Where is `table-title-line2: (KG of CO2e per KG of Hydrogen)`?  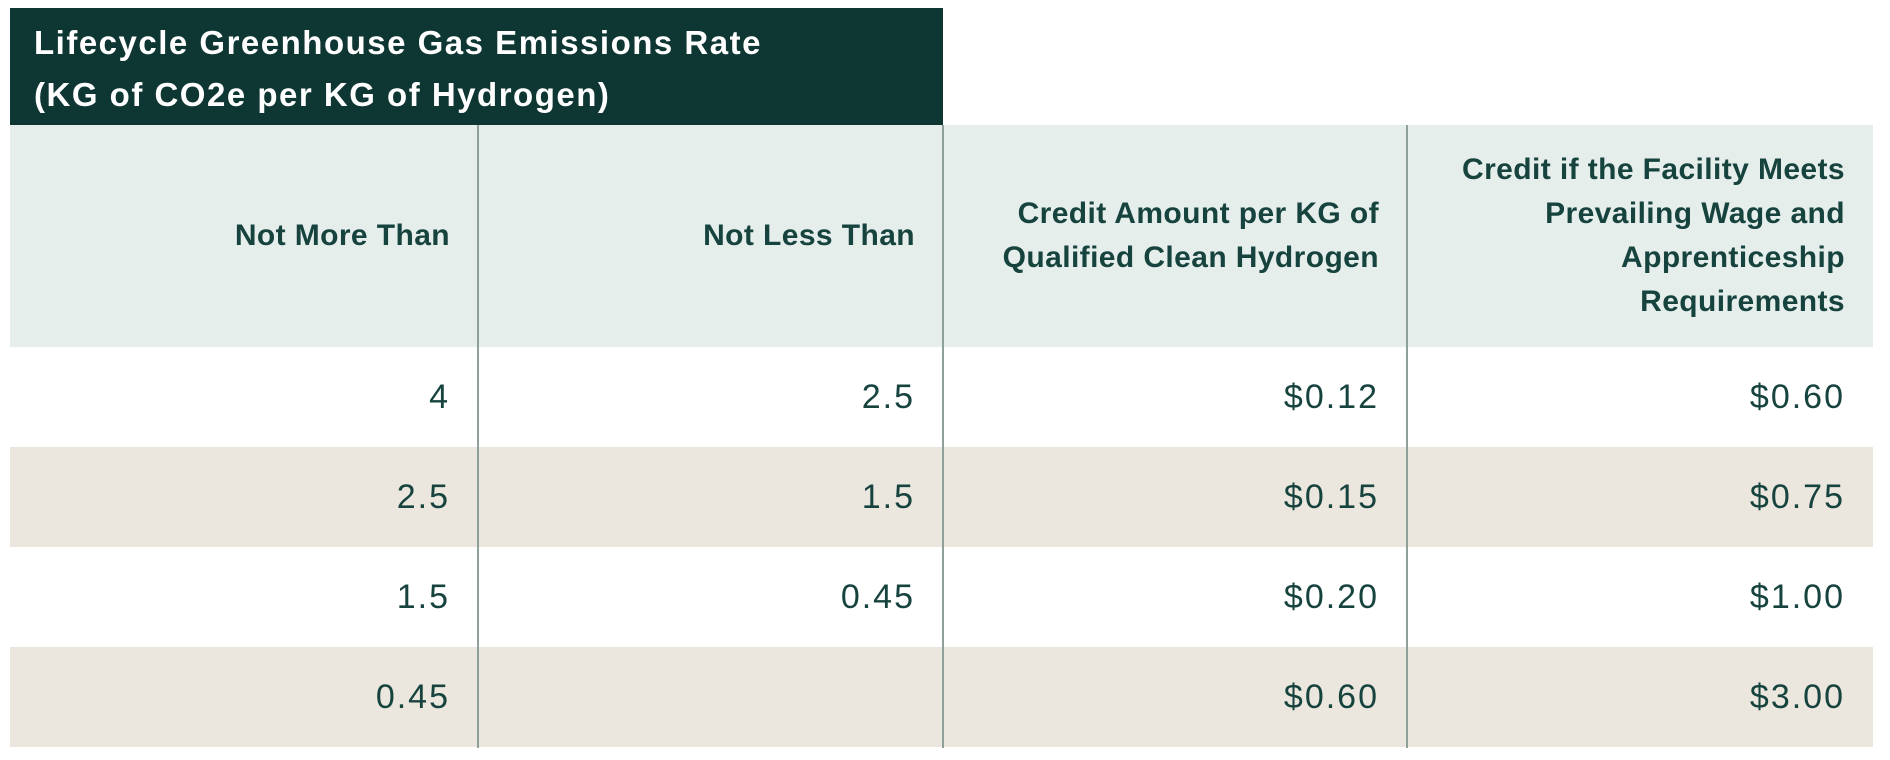 table-title-line2: (KG of CO2e per KG of Hydrogen) is located at coordinates (322, 94).